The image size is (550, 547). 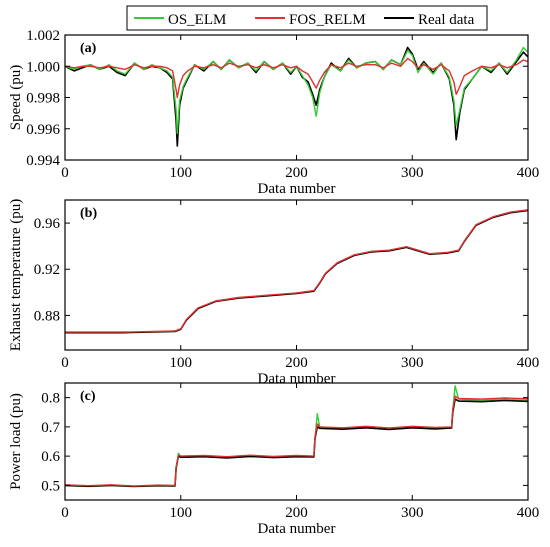 I want to click on y-tick-label: 1.000, so click(x=43, y=67).